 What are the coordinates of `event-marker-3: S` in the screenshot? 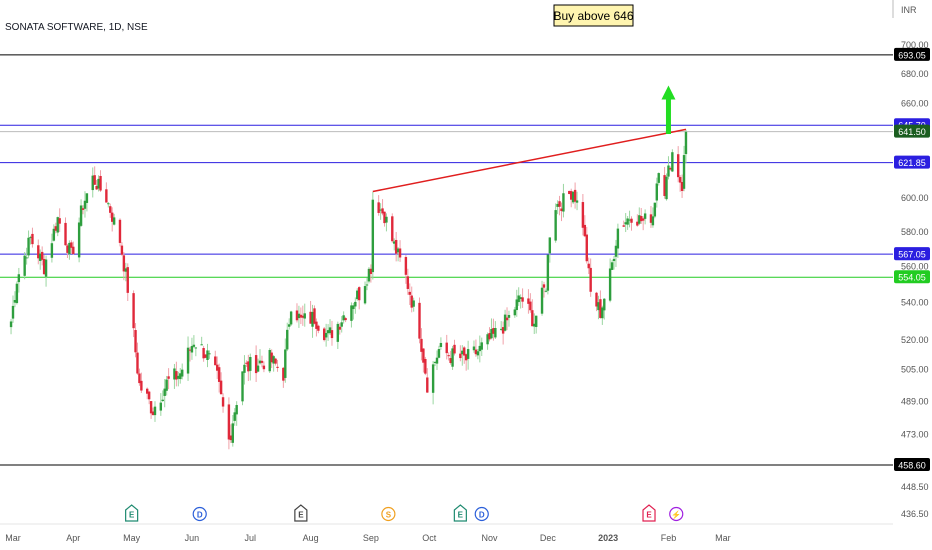 It's located at (388, 514).